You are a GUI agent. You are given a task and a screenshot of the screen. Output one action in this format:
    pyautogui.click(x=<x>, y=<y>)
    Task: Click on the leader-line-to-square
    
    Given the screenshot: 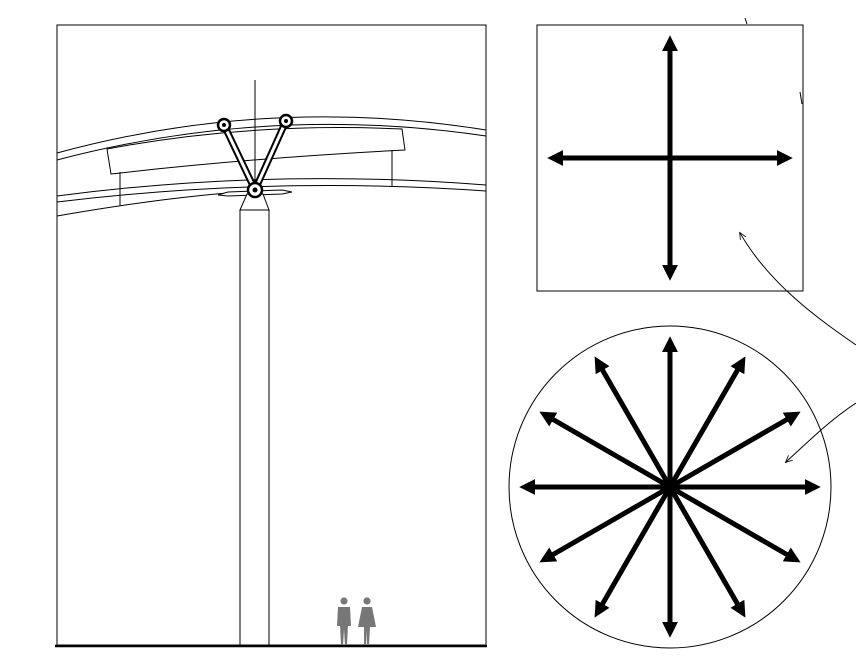 What is the action you would take?
    pyautogui.click(x=798, y=289)
    